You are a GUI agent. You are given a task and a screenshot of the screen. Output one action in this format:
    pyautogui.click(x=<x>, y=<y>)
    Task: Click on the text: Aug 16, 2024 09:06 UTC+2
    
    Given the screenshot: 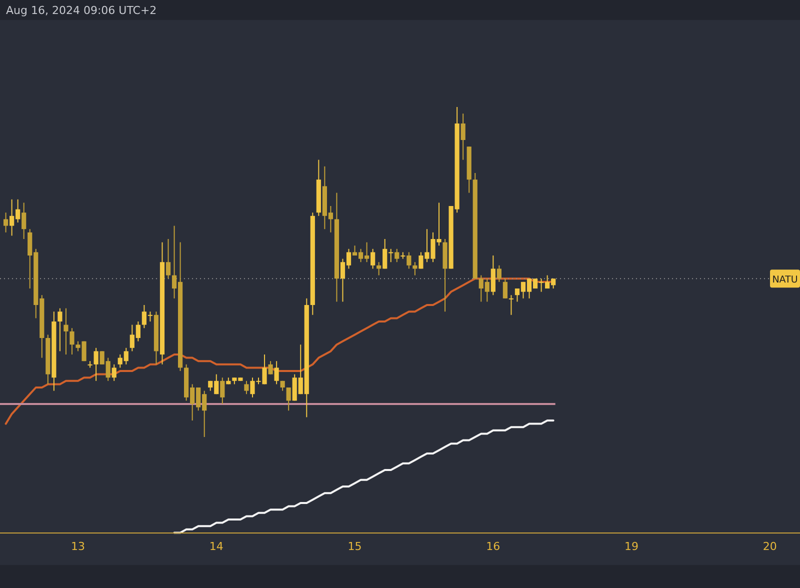 What is the action you would take?
    pyautogui.click(x=81, y=10)
    